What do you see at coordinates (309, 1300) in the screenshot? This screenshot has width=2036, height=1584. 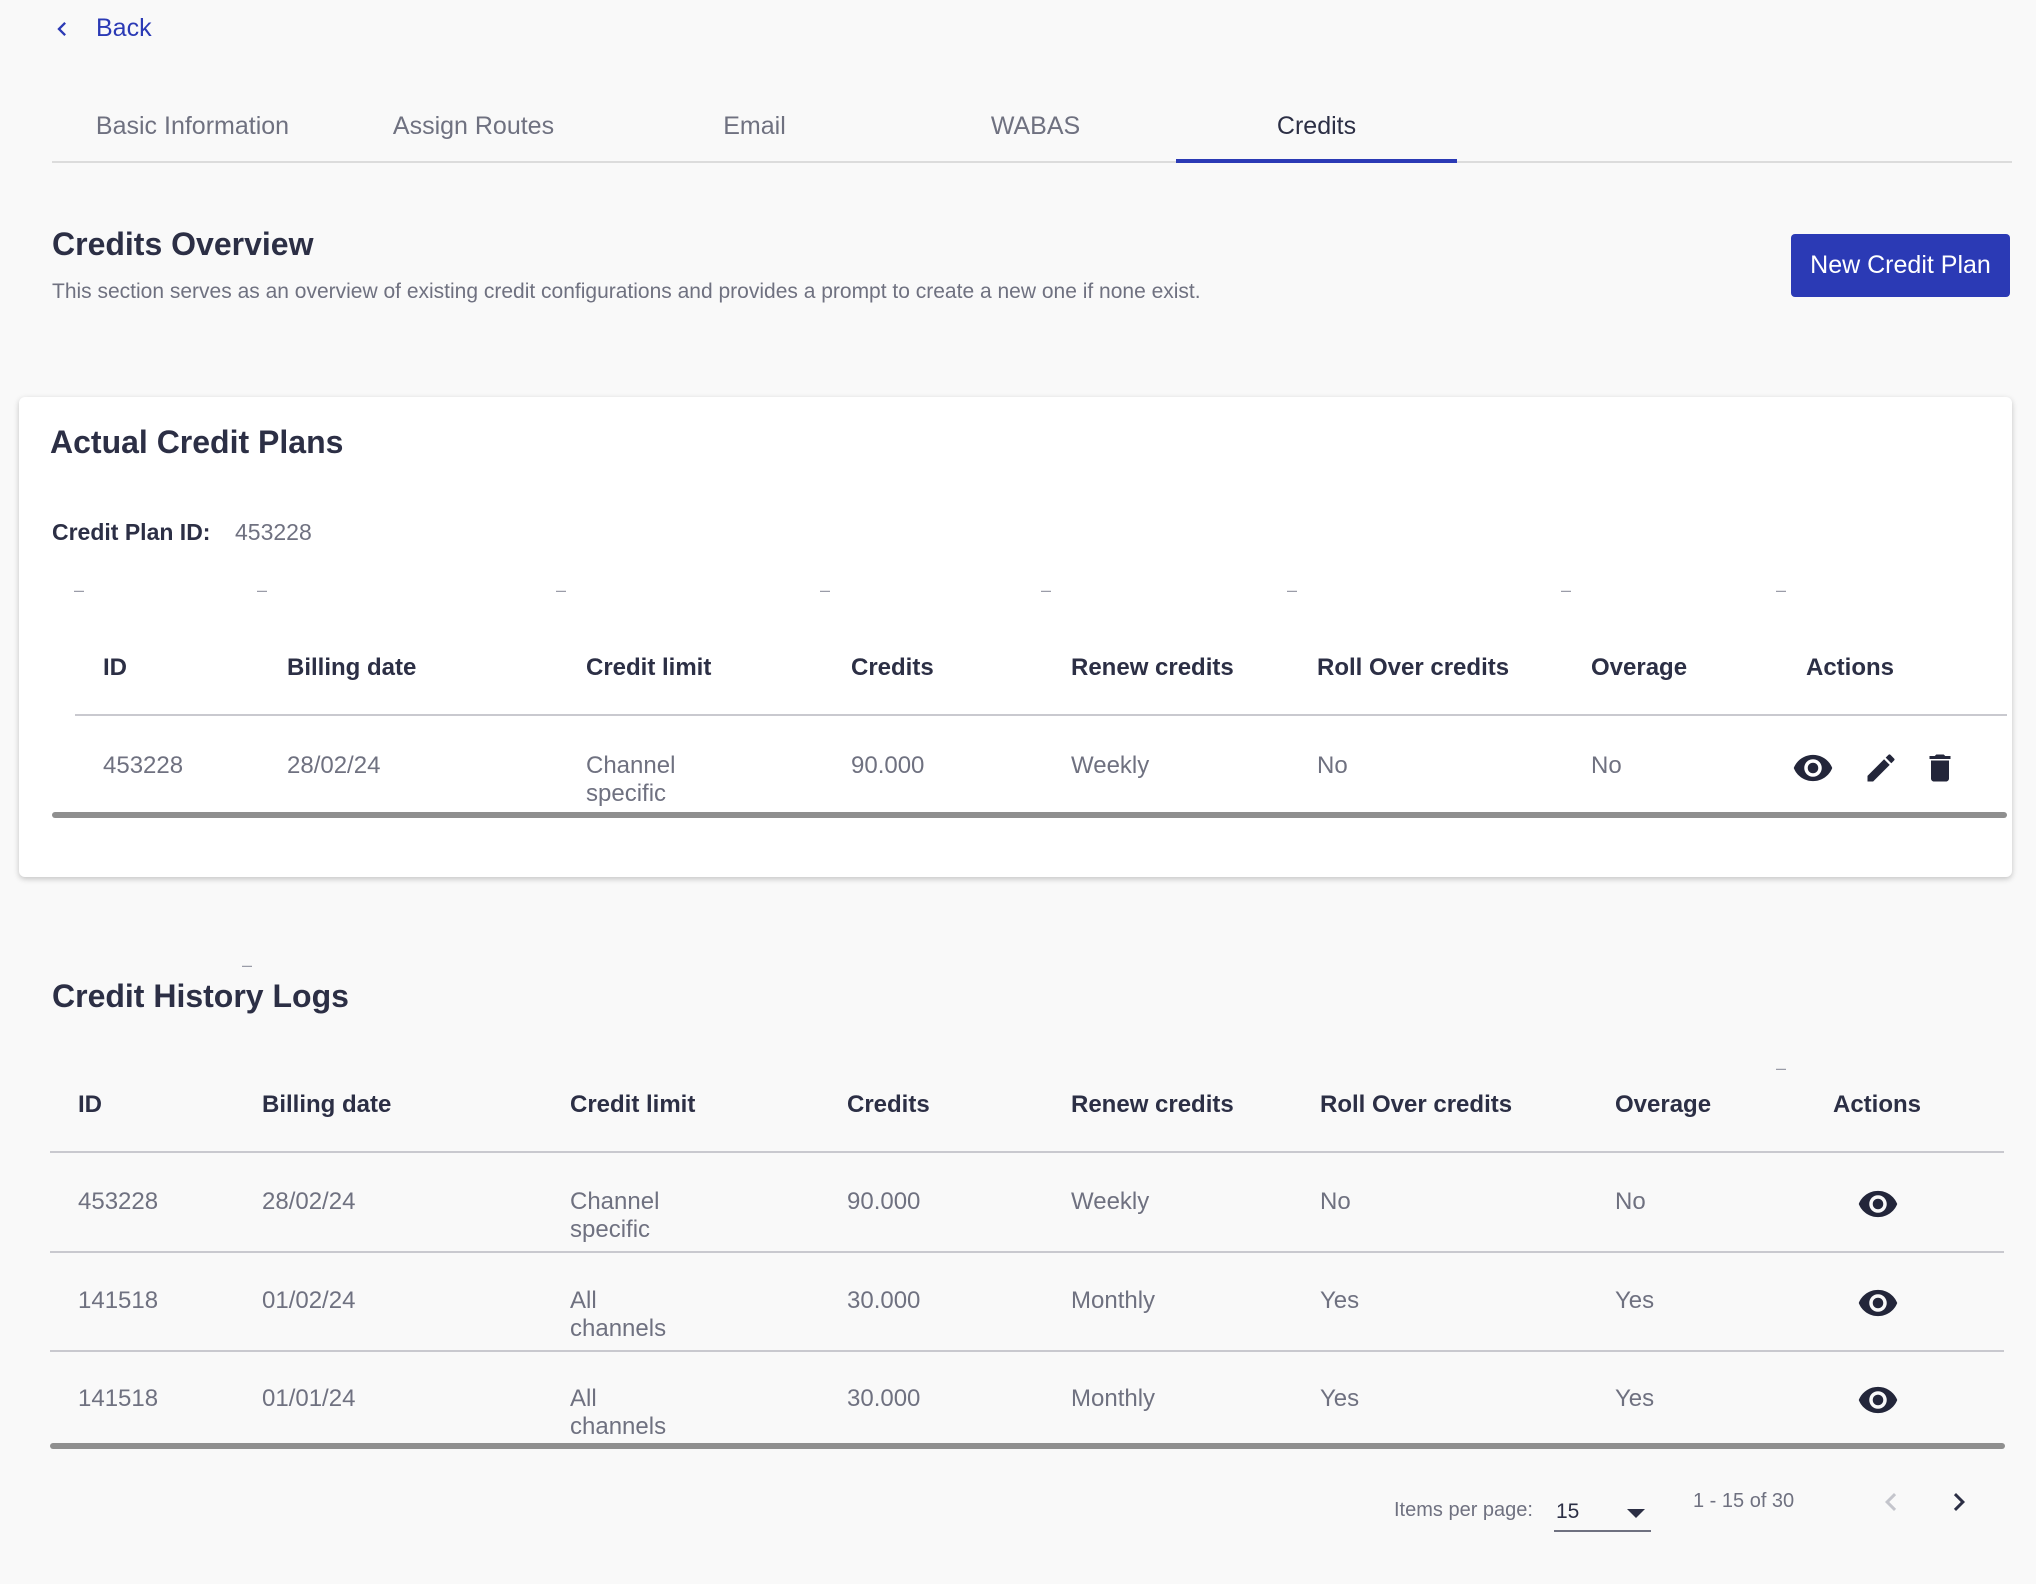 I see `cell-billing-date: 01/02/24` at bounding box center [309, 1300].